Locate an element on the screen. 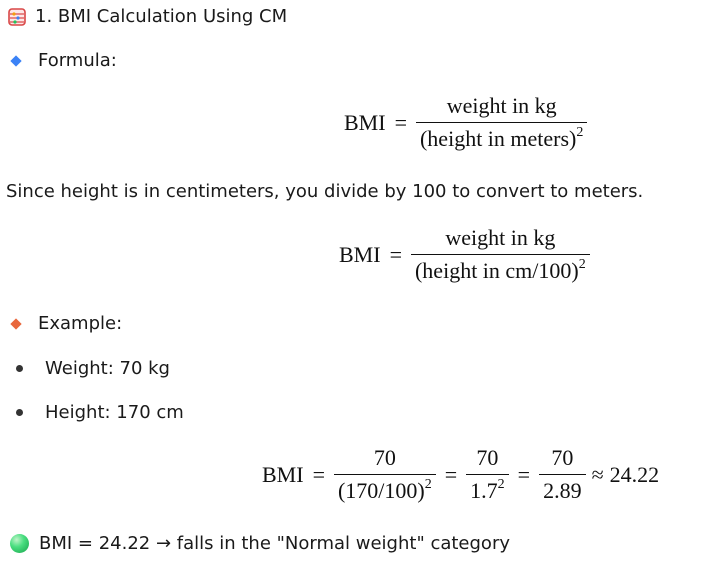  bullet-text: Weight: 70 kg is located at coordinates (107, 368).